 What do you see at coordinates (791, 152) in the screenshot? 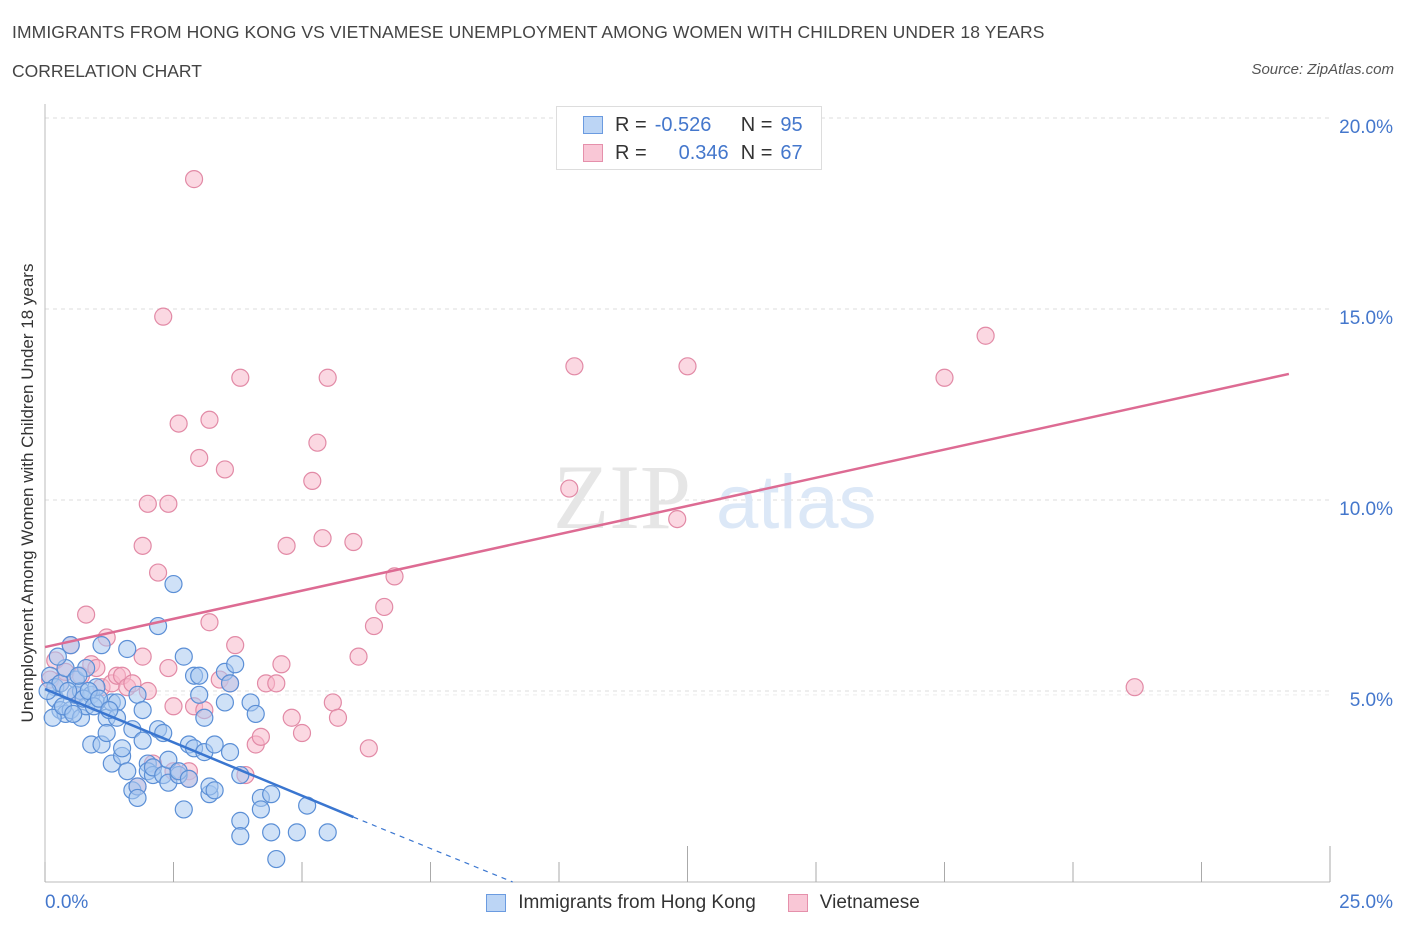
I see `legend-n-value-vietnamese: 67` at bounding box center [791, 152].